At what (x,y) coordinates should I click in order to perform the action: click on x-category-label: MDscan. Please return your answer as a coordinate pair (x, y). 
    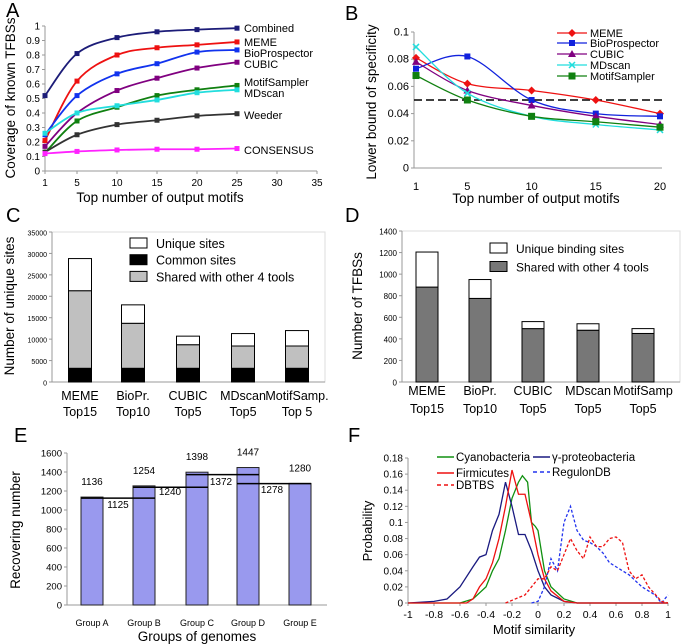
    Looking at the image, I should click on (243, 396).